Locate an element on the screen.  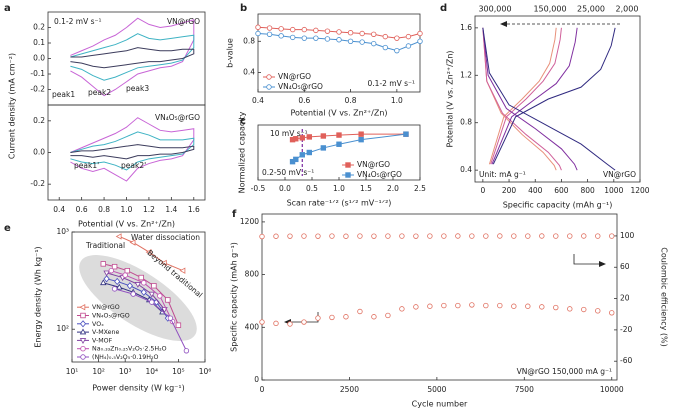
annotation: VN₄O₅@rGO is located at coordinates (177, 117).